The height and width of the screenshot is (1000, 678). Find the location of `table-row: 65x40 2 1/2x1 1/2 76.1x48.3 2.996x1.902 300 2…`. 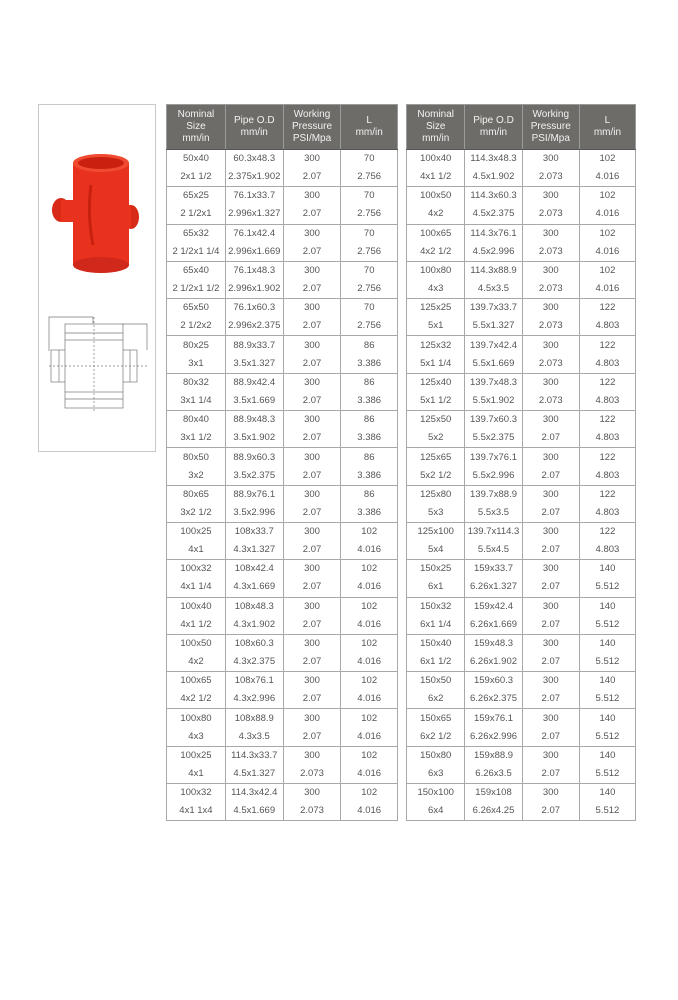

table-row: 65x40 2 1/2x1 1/2 76.1x48.3 2.996x1.902 300 2… is located at coordinates (282, 280).